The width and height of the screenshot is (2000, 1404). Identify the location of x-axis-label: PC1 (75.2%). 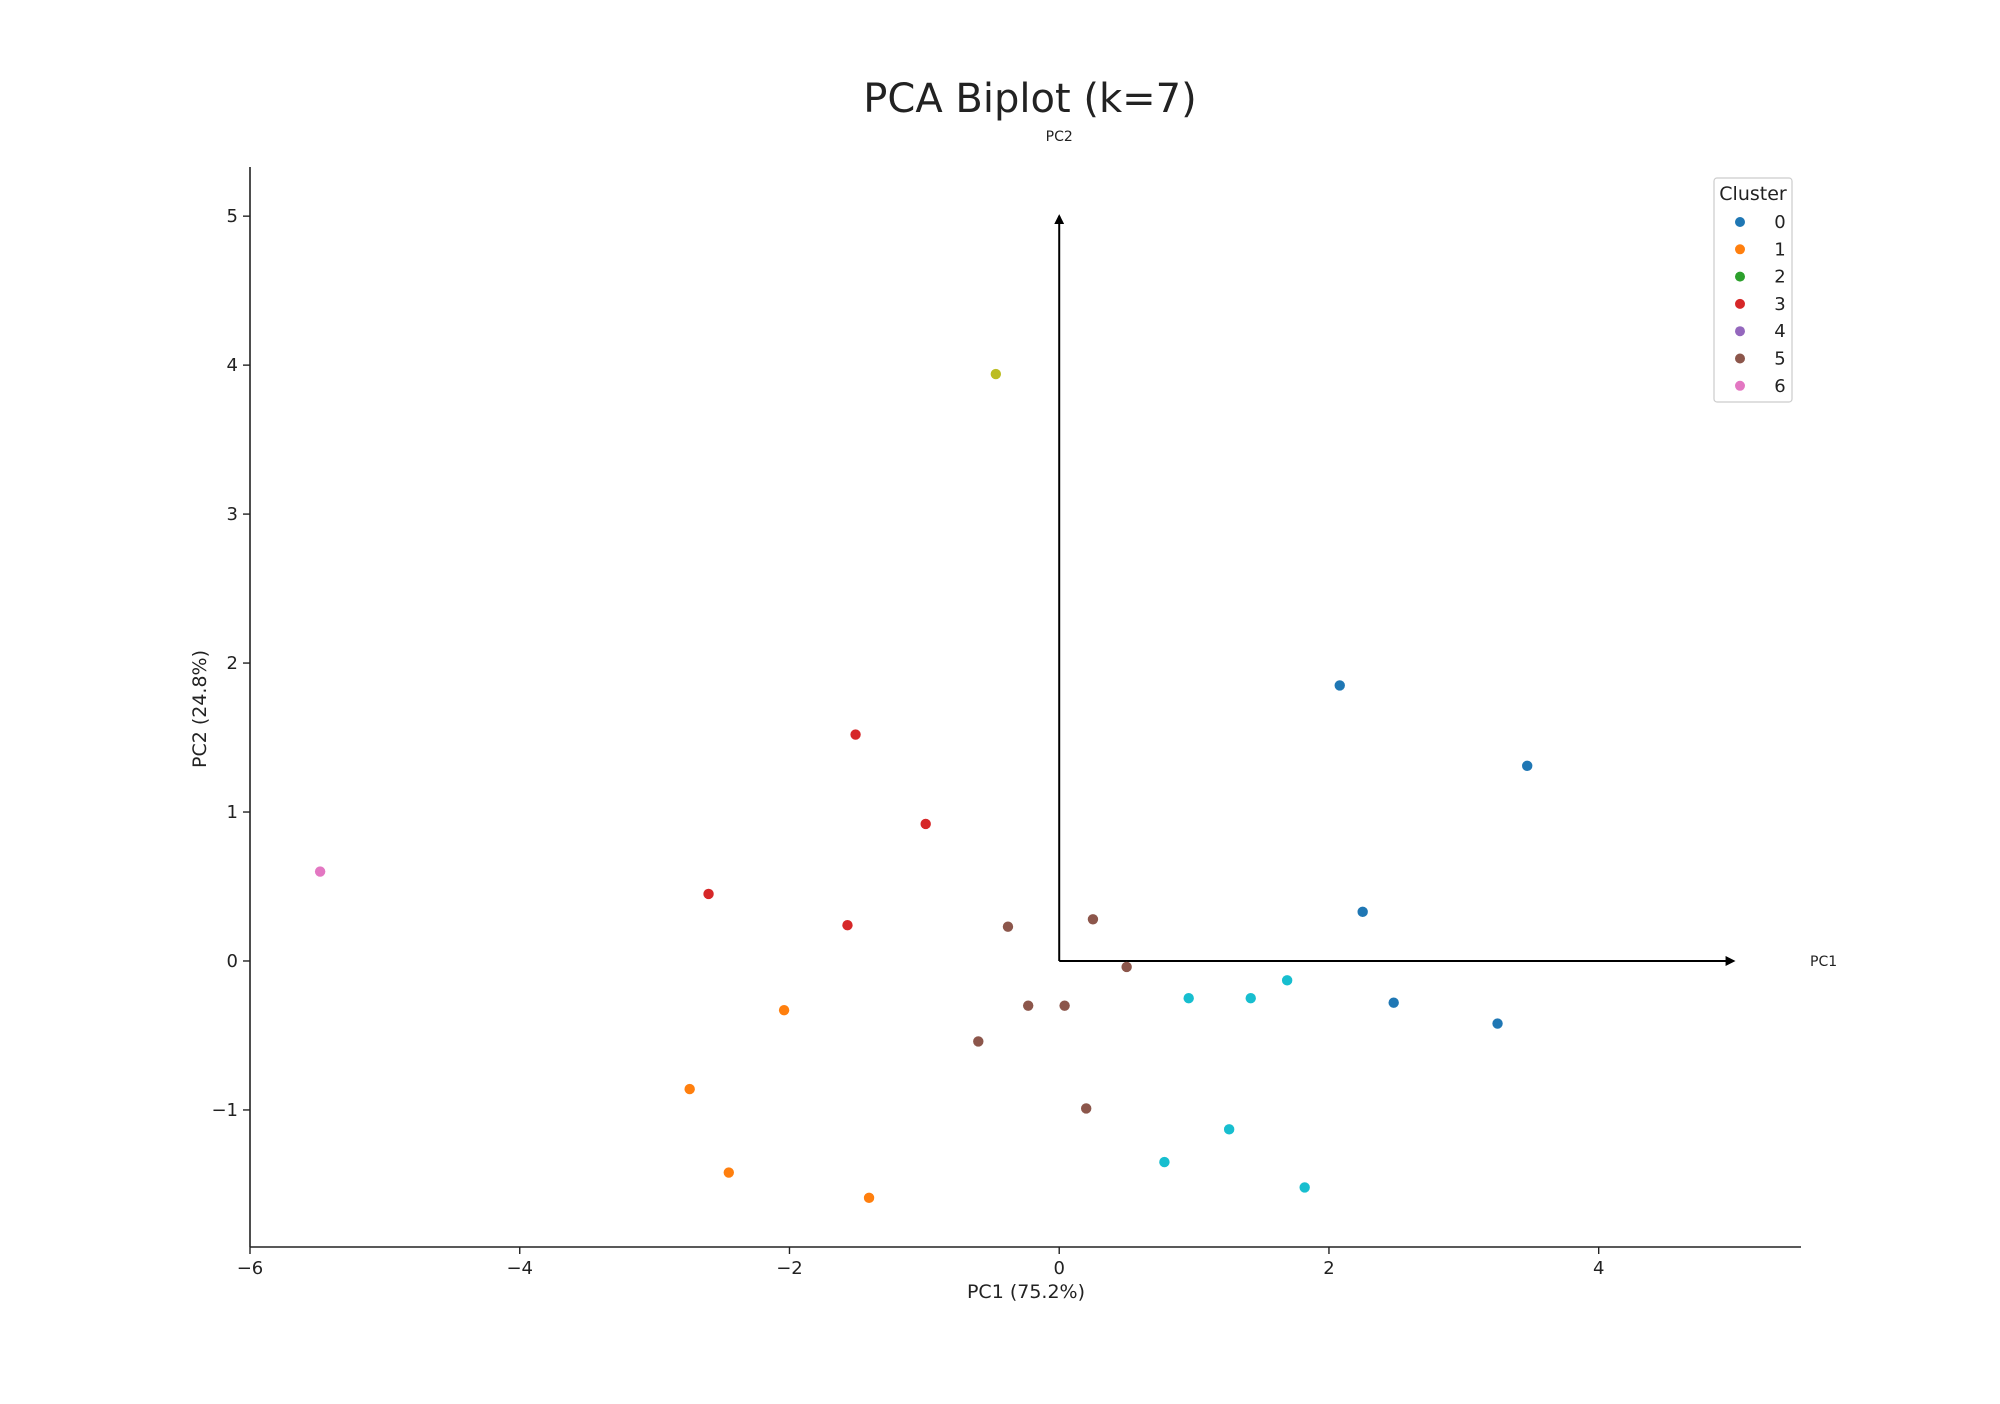
(1026, 1292).